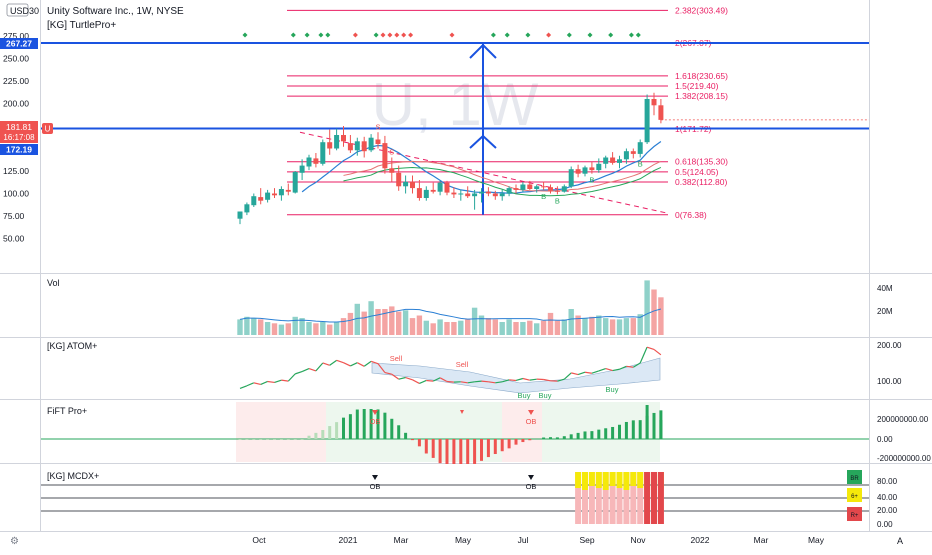 The width and height of the screenshot is (932, 555). I want to click on price-tick-label: 50.00, so click(14, 239).